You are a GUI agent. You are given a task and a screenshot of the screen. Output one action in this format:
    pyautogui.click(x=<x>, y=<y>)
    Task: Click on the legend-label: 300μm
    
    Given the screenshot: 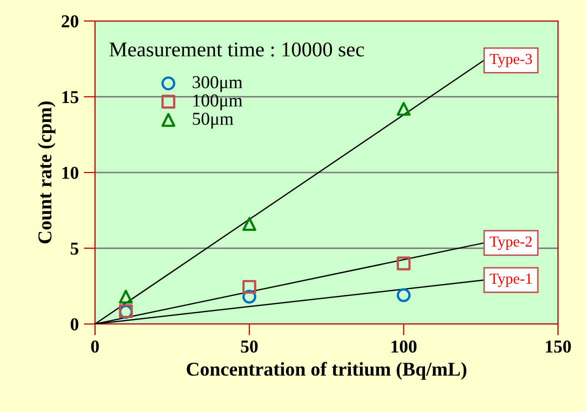 What is the action you would take?
    pyautogui.click(x=217, y=84)
    